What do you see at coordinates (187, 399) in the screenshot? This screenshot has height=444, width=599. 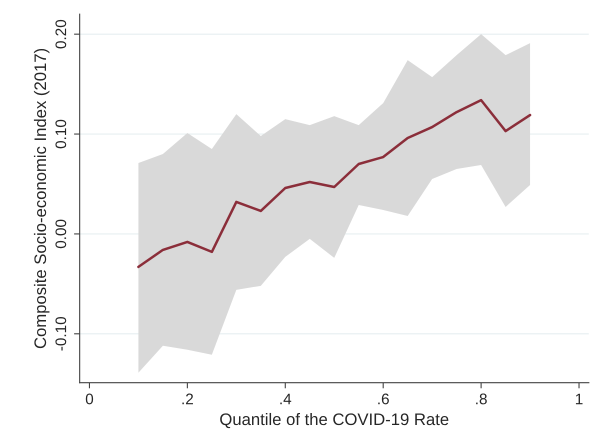 I see `x-tick-label: .2` at bounding box center [187, 399].